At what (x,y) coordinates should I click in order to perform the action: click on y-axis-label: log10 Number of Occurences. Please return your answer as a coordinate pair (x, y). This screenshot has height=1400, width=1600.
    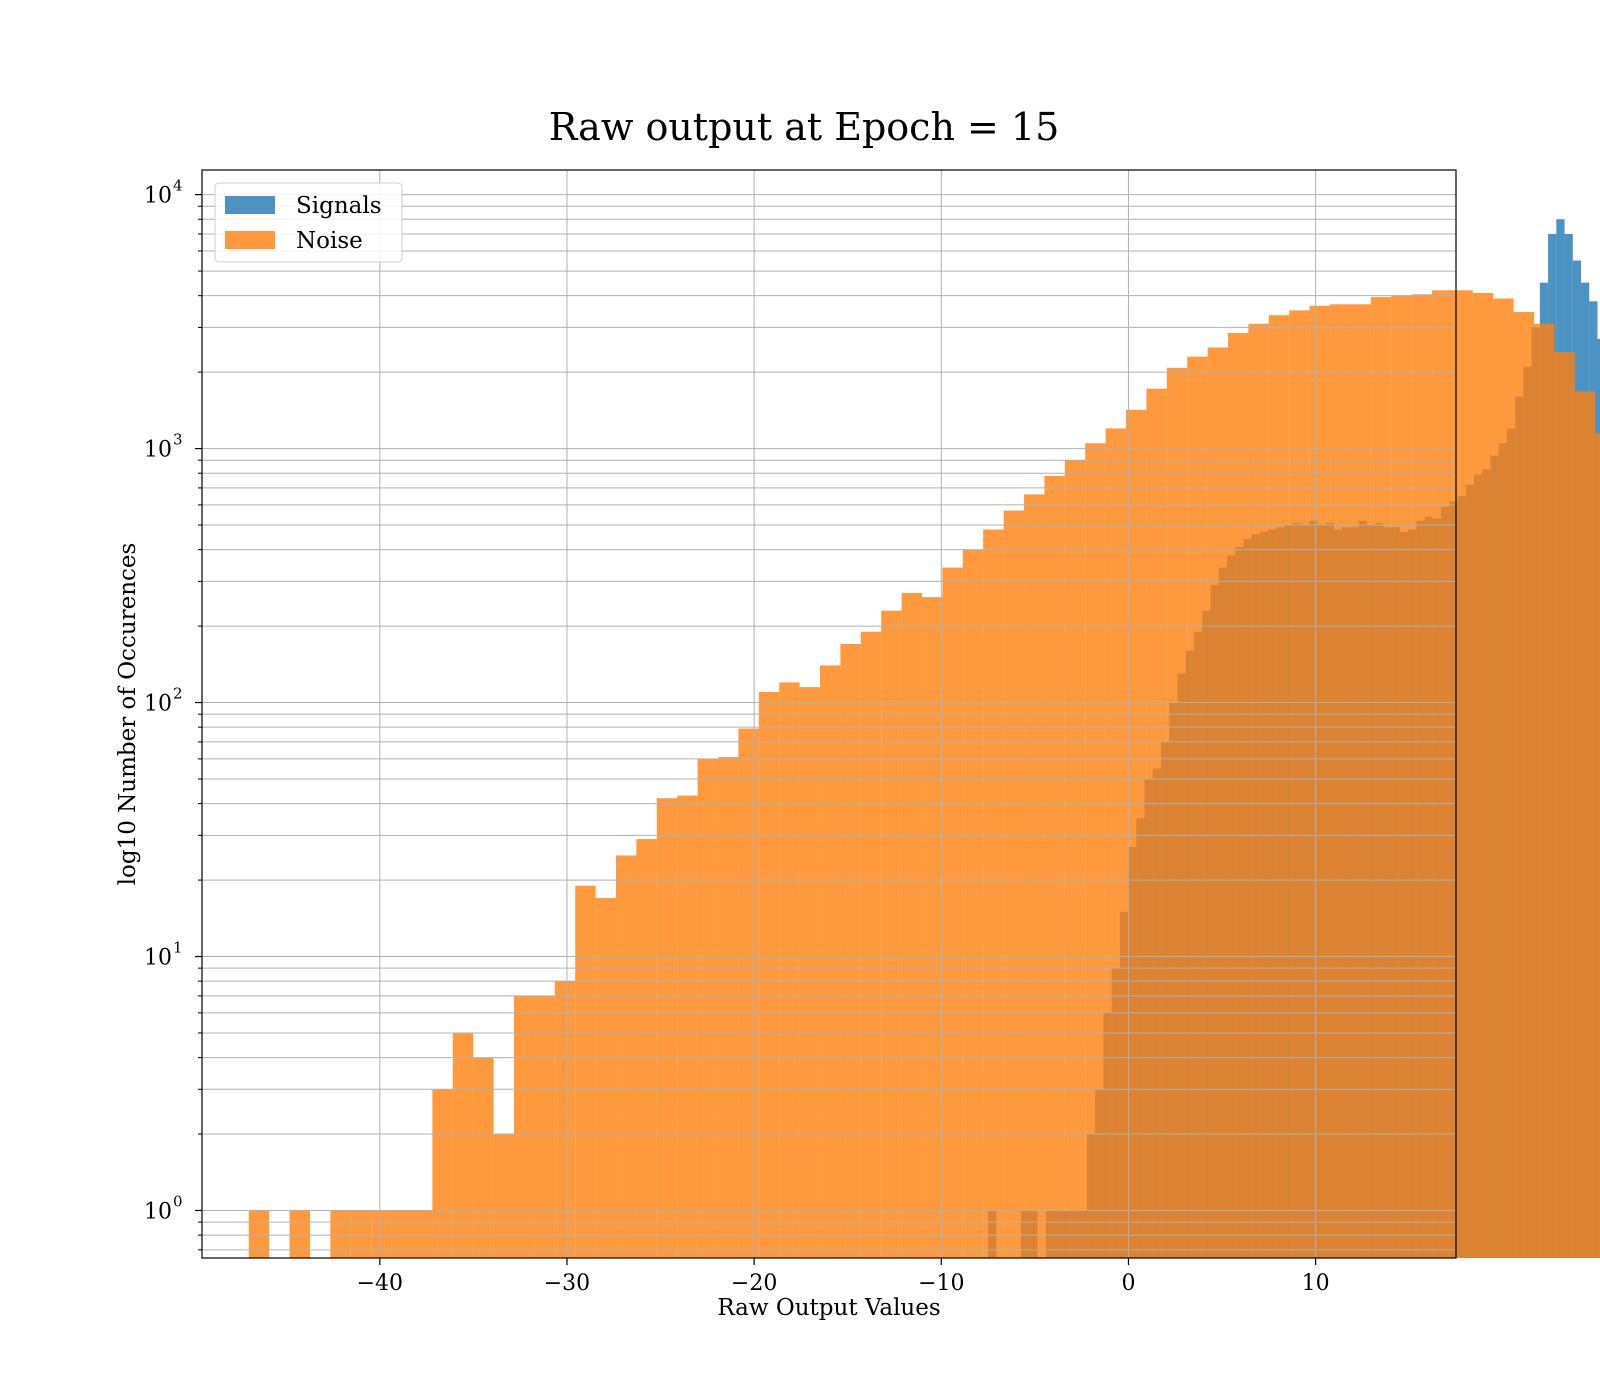
    Looking at the image, I should click on (128, 714).